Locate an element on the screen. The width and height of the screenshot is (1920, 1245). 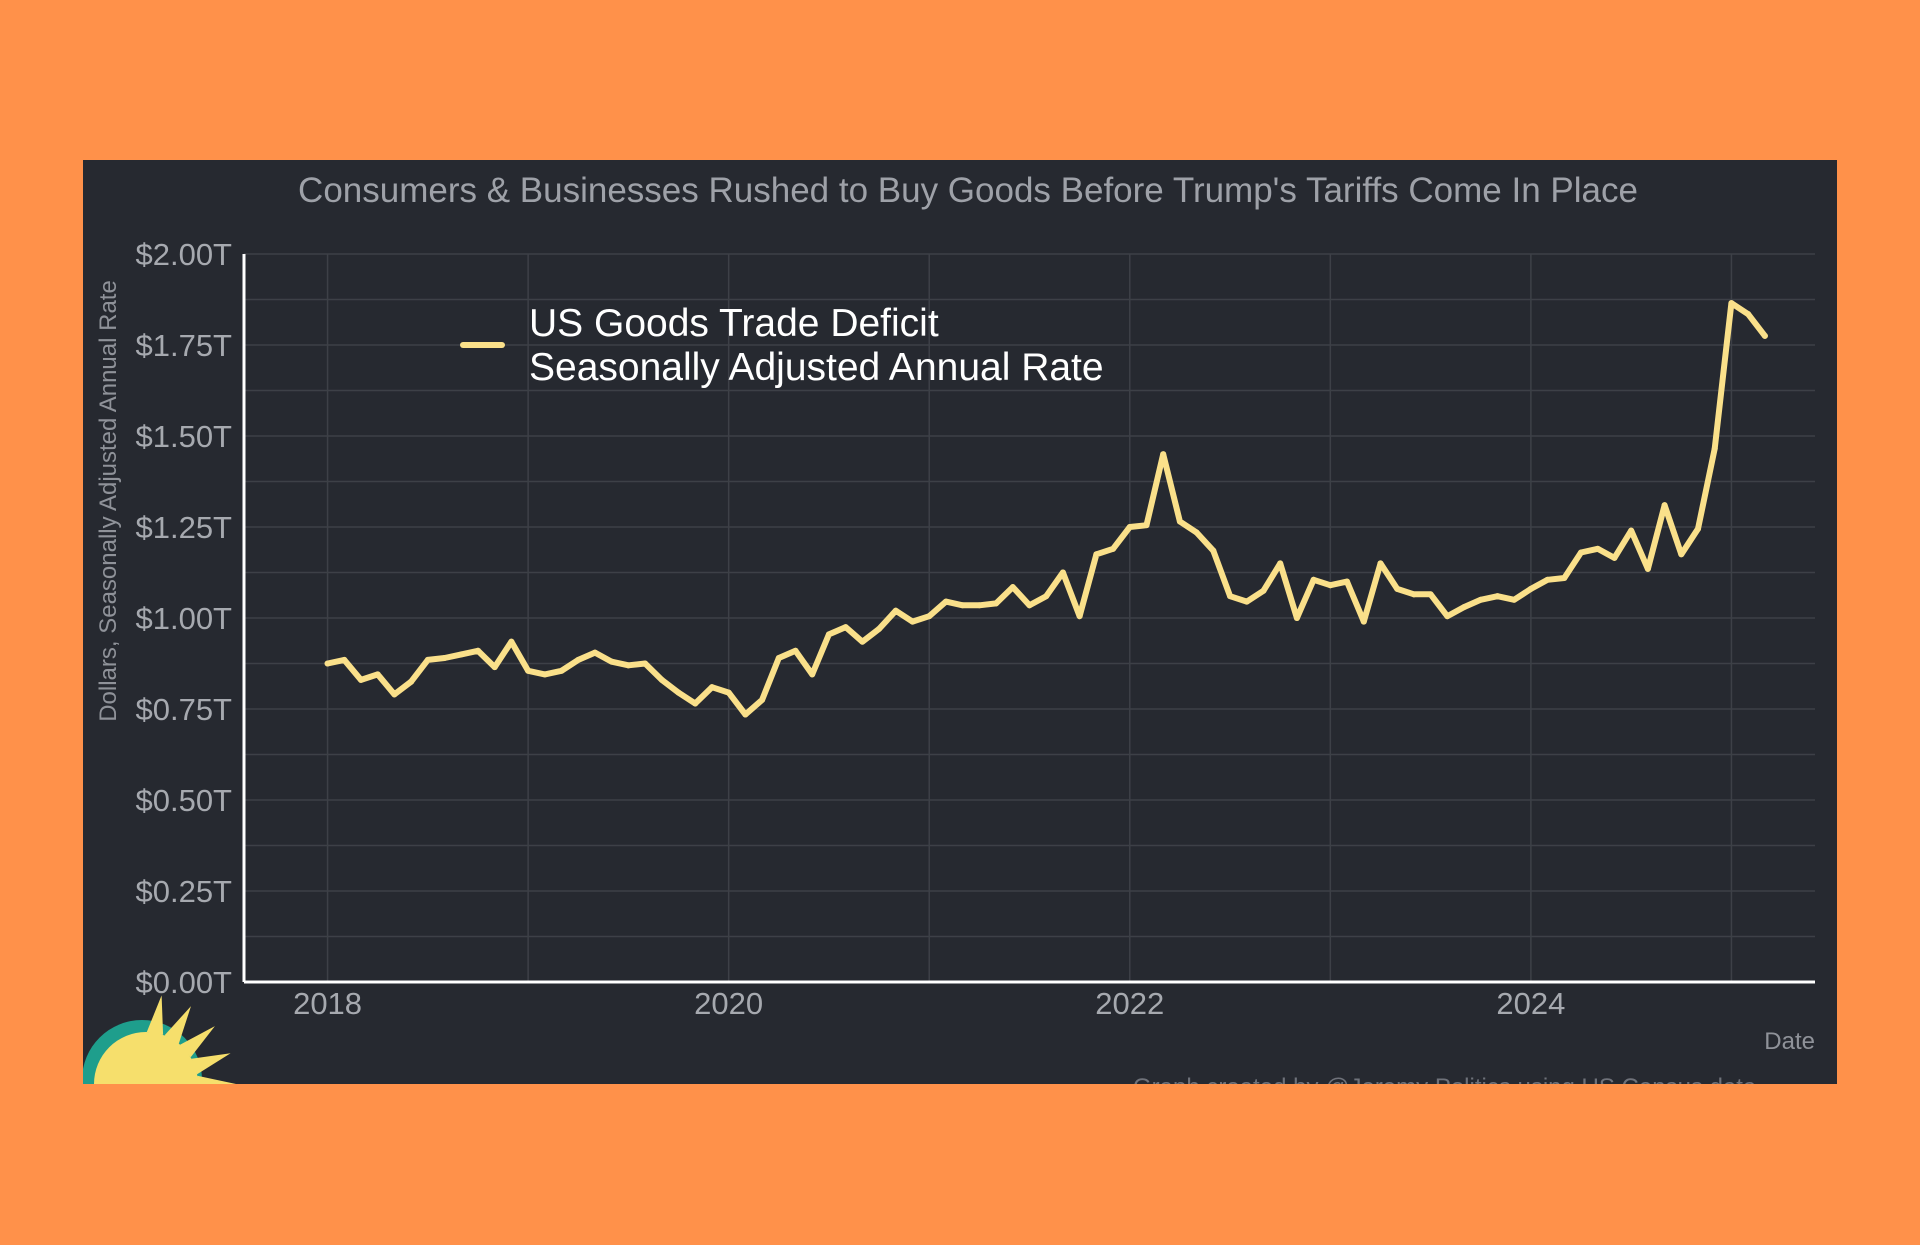
y-tick-label: $1.00T is located at coordinates (183, 618).